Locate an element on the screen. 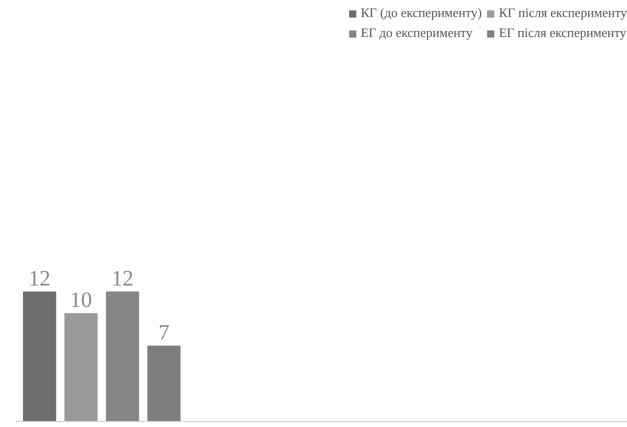  data-label: 10 is located at coordinates (81, 299).